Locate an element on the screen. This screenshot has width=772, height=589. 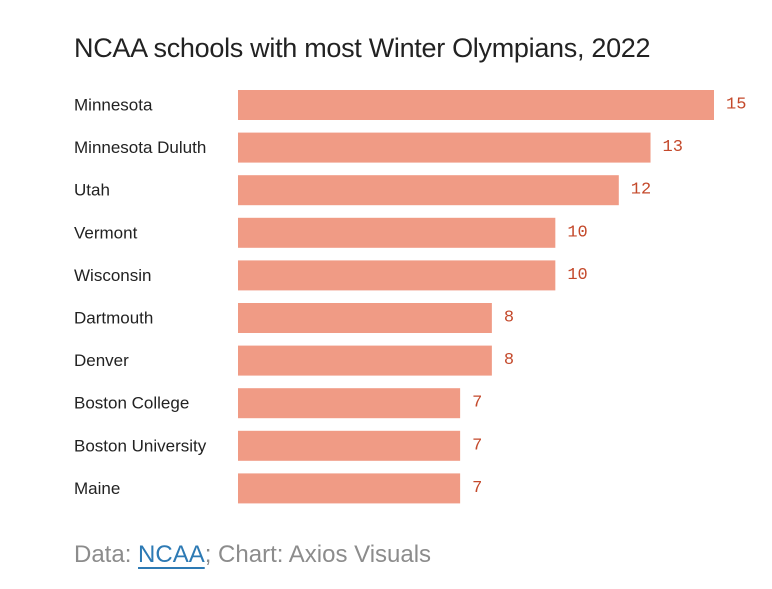
value-label-utah: 12 is located at coordinates (641, 190).